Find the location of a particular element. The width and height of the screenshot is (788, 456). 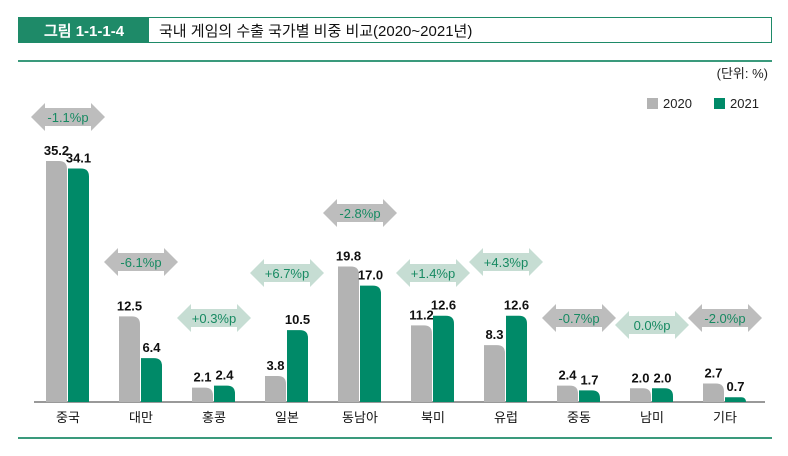

figure-title: 국내 게임의 수출 국가별 비중 비교(2020~2021년) is located at coordinates (316, 31).